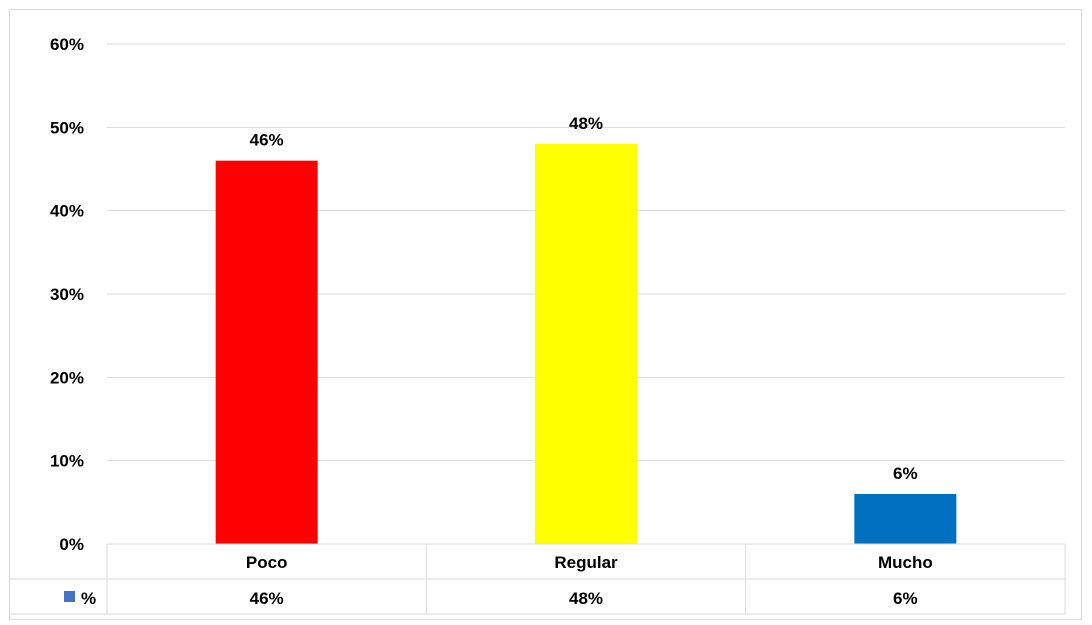 The width and height of the screenshot is (1092, 625). Describe the element at coordinates (905, 598) in the screenshot. I see `table-value: 6%` at that location.